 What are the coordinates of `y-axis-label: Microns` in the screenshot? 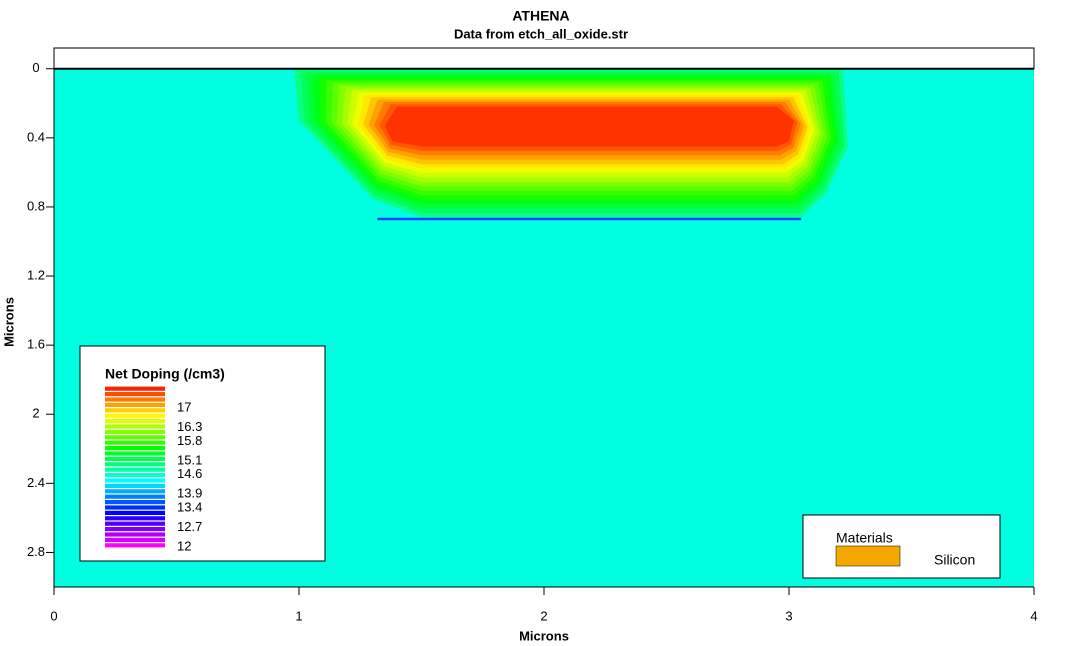 It's located at (8, 322).